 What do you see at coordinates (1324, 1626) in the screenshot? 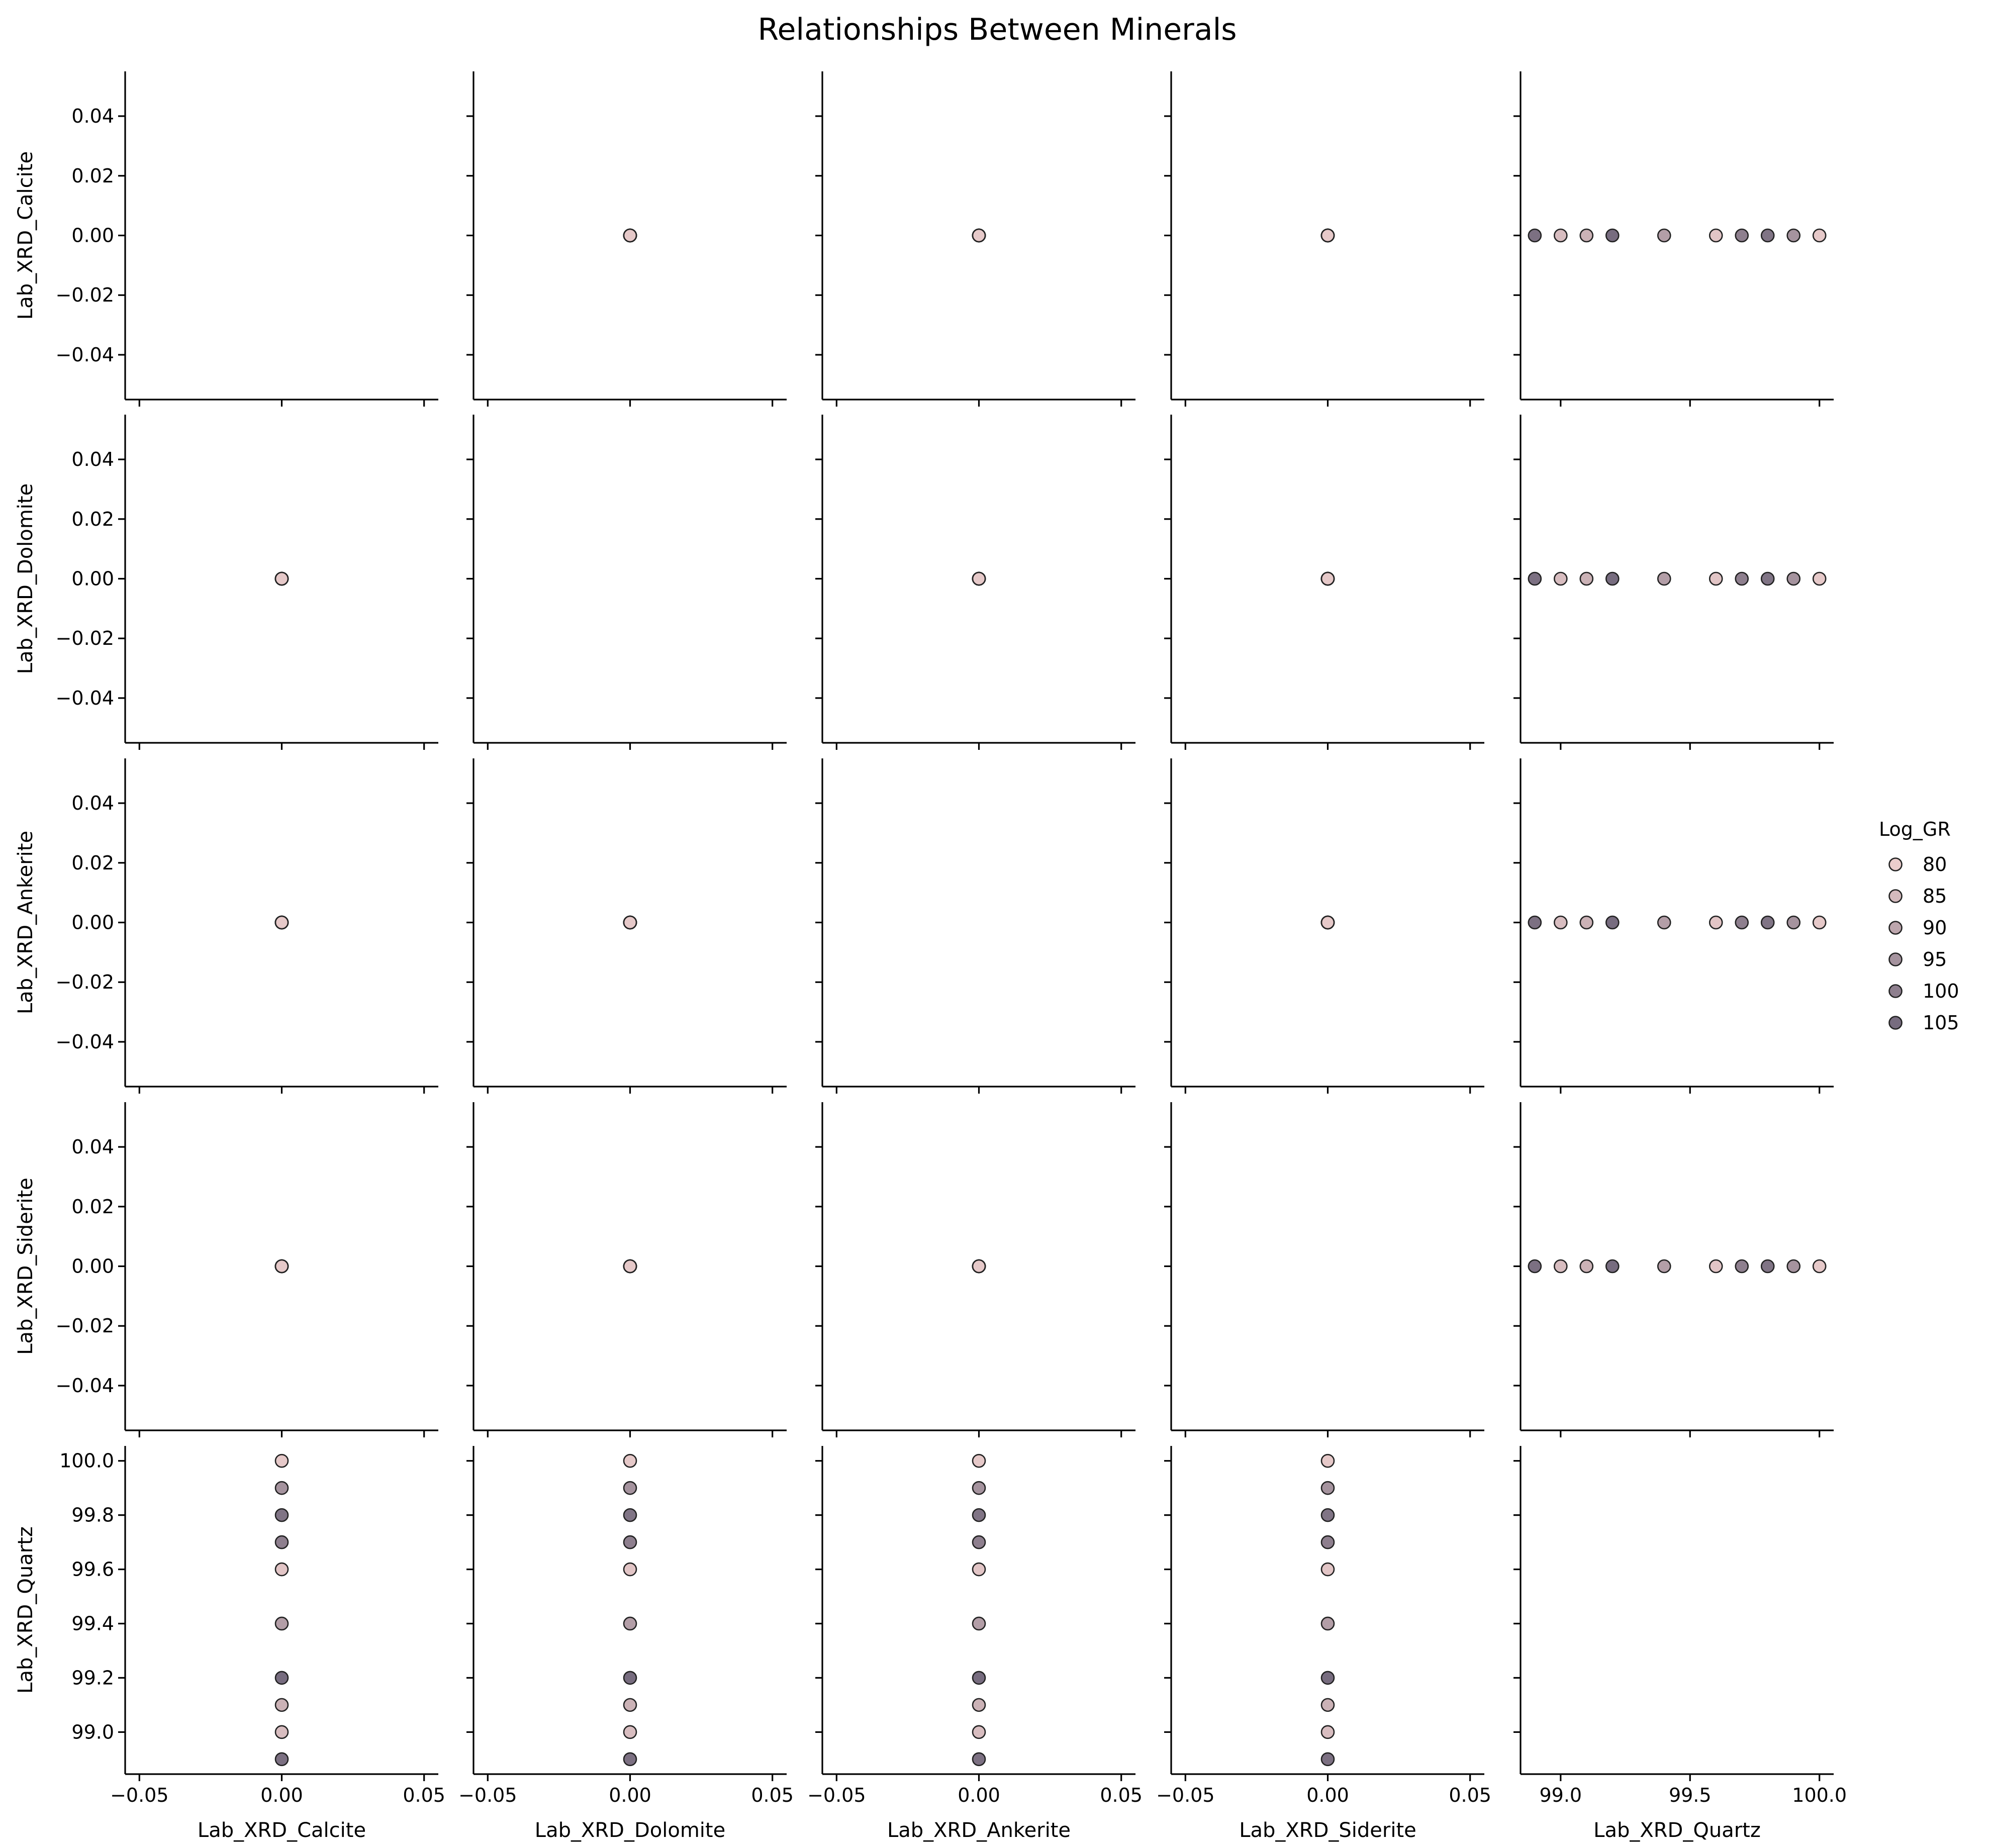
I see `panel-4-3: −0.05 0.00 0.05` at bounding box center [1324, 1626].